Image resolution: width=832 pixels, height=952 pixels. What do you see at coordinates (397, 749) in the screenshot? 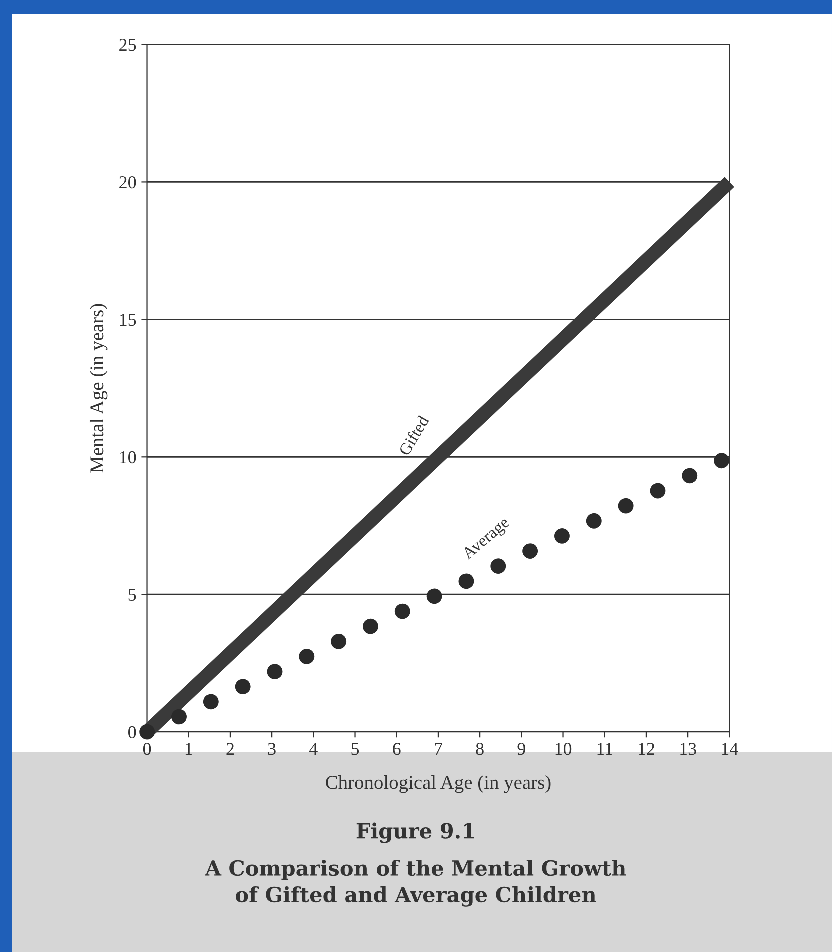
I see `x-tick-label: 6` at bounding box center [397, 749].